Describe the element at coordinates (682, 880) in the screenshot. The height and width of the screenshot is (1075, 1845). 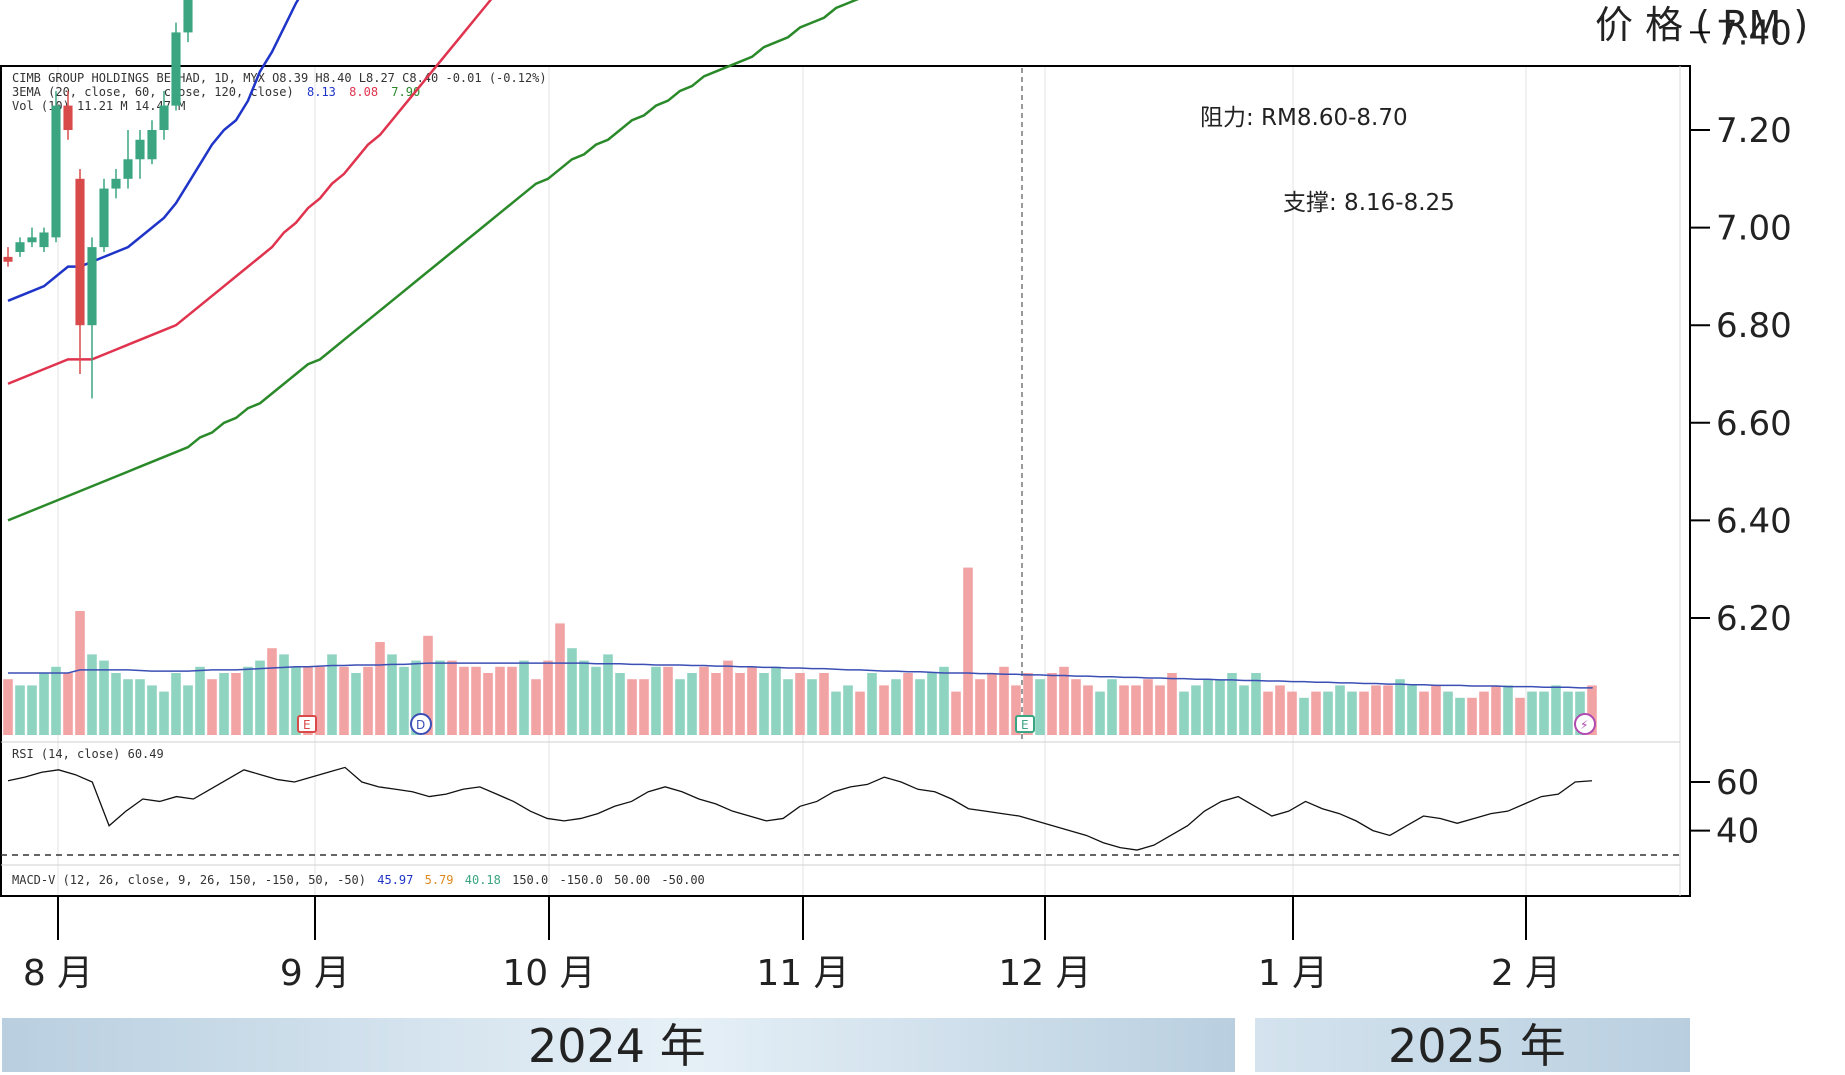
I see `macd-value-7: -50.00` at that location.